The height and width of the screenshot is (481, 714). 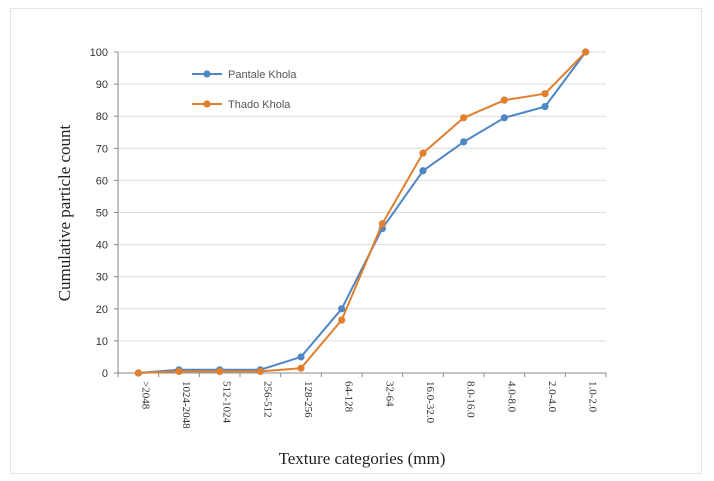 What do you see at coordinates (471, 399) in the screenshot?
I see `x-tick-label: 8.0-16.0` at bounding box center [471, 399].